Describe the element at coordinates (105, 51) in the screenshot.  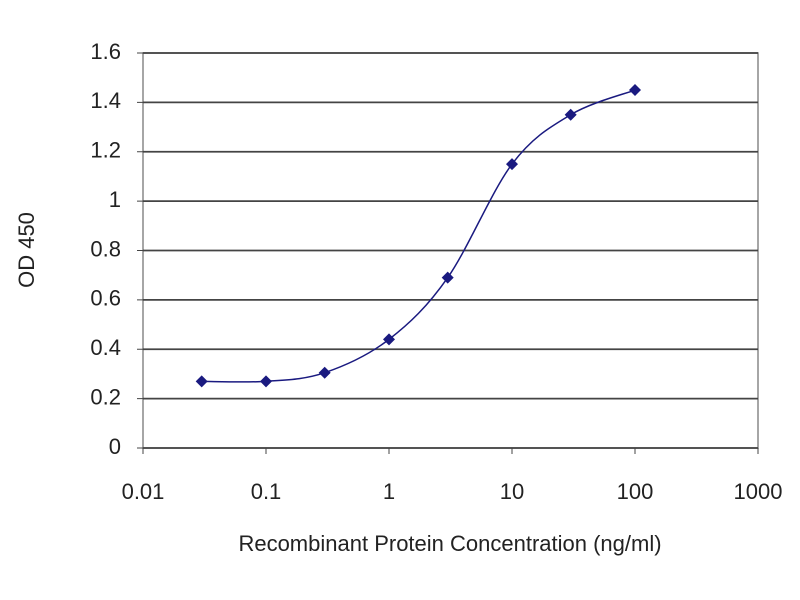
I see `y-tick-label: 1.6` at that location.